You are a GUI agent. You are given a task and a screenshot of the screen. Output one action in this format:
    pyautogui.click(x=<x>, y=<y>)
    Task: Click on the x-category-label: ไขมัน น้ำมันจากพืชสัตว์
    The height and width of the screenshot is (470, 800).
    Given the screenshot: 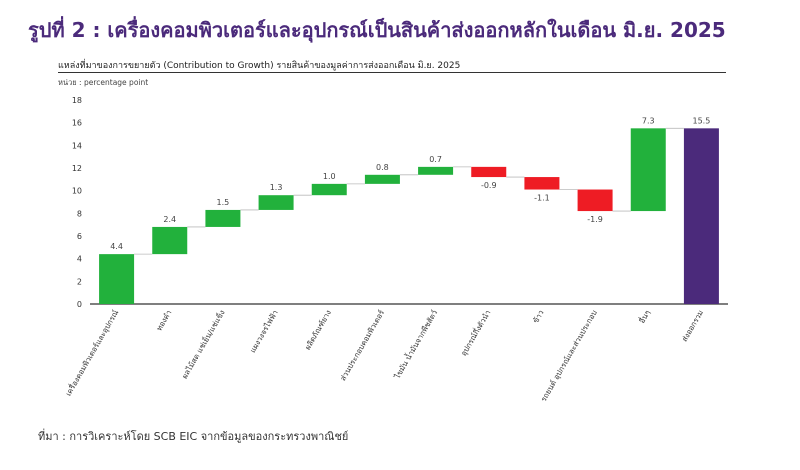 What is the action you would take?
    pyautogui.click(x=415, y=344)
    